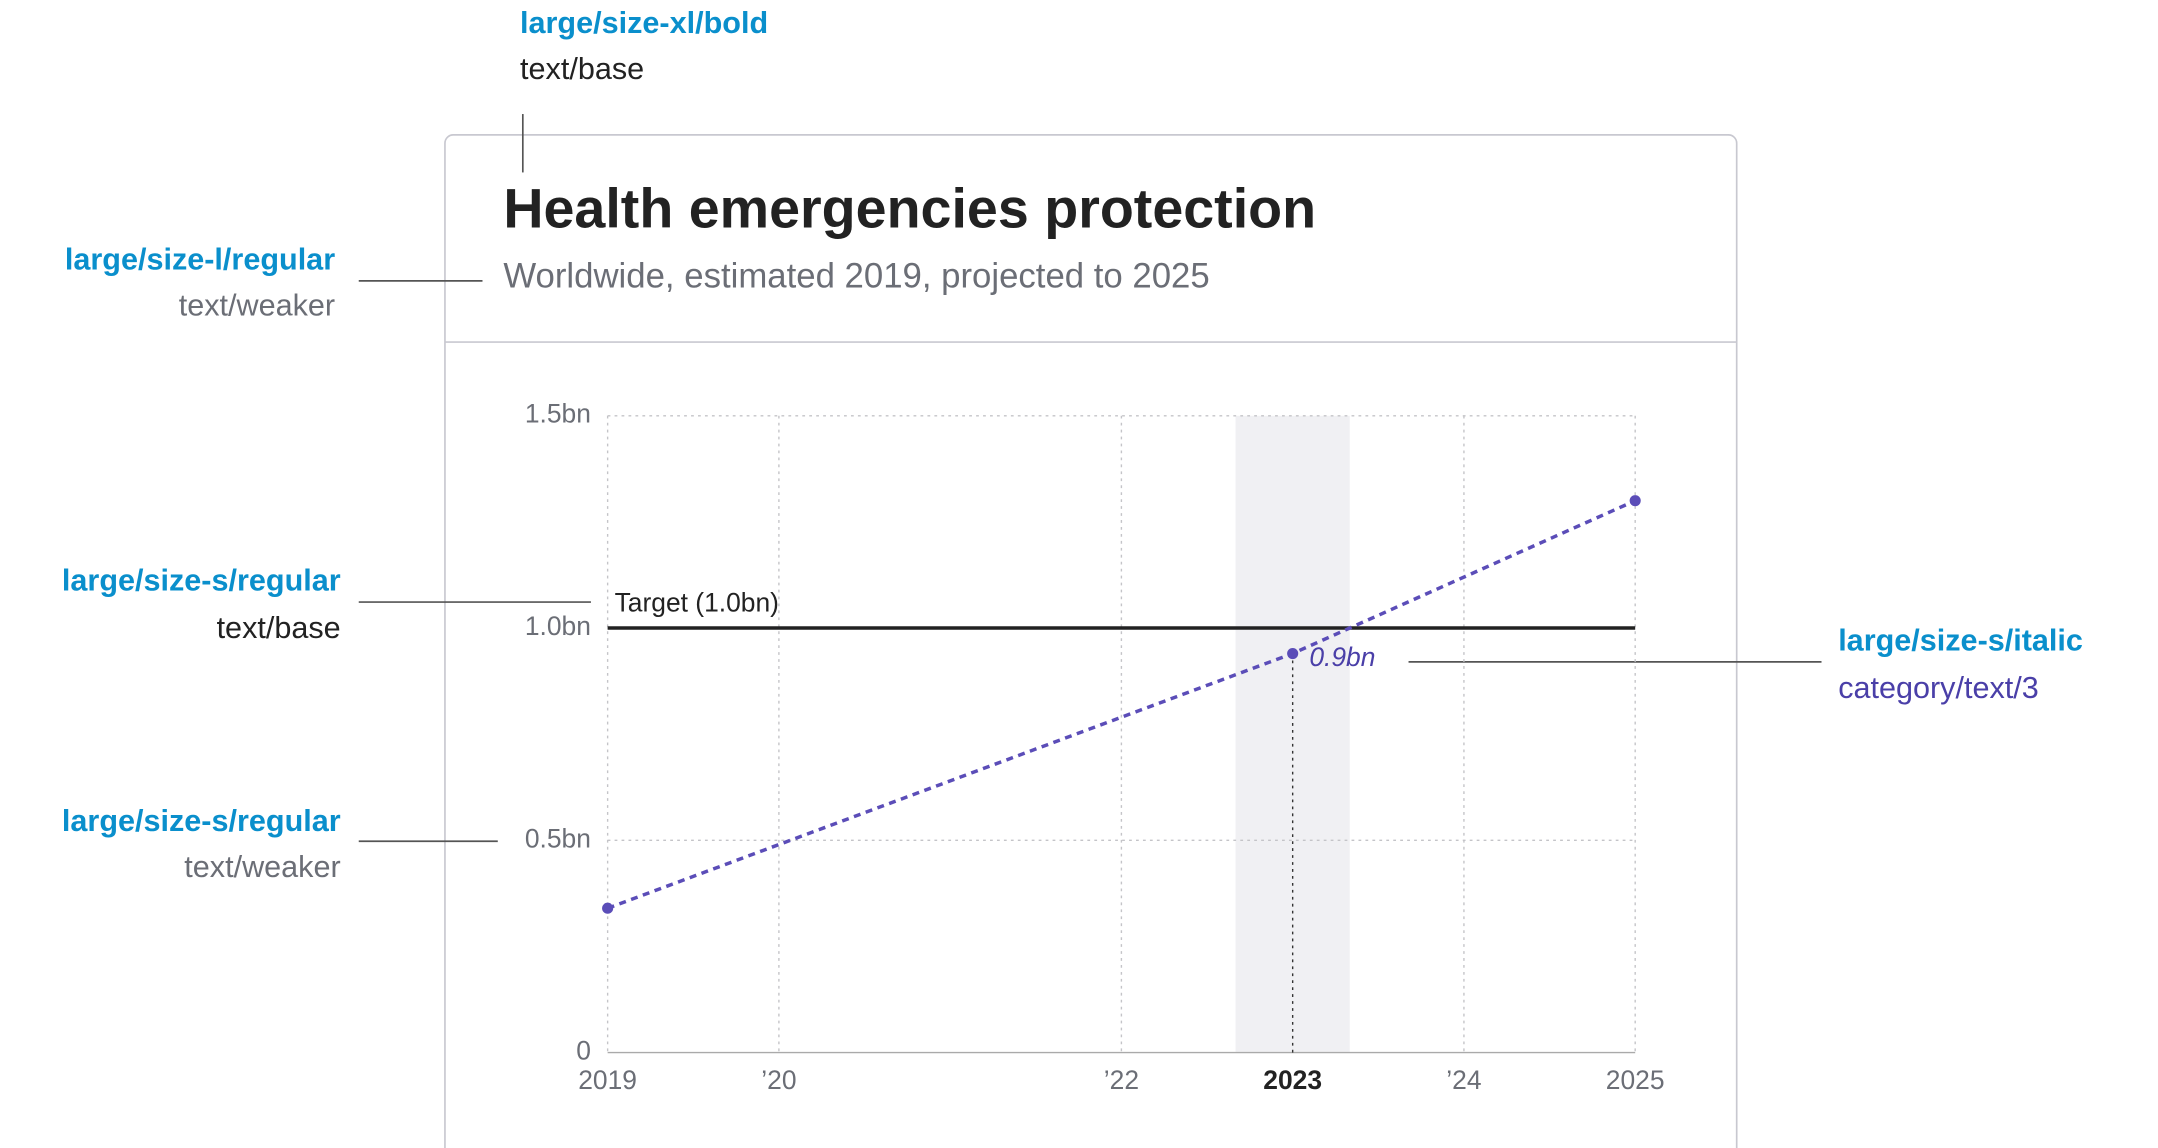 The image size is (2158, 1148). Describe the element at coordinates (200, 260) in the screenshot. I see `annotation-style: large/size-l/regular` at that location.